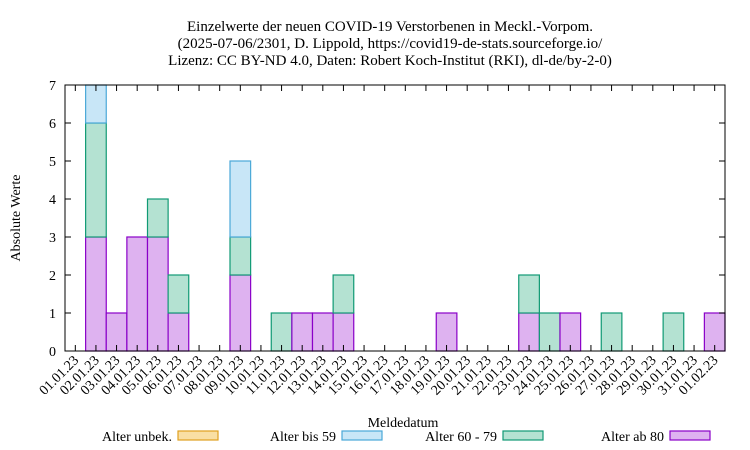 Image resolution: width=750 pixels, height=450 pixels. Describe the element at coordinates (137, 437) in the screenshot. I see `legend-label: Alter unbek.` at that location.